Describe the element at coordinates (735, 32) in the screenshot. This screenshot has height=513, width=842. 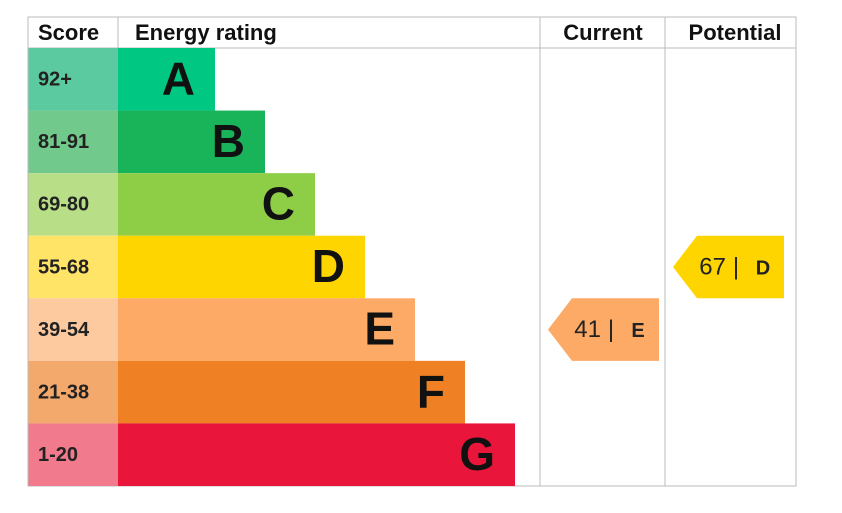
I see `header-potential: Potential` at that location.